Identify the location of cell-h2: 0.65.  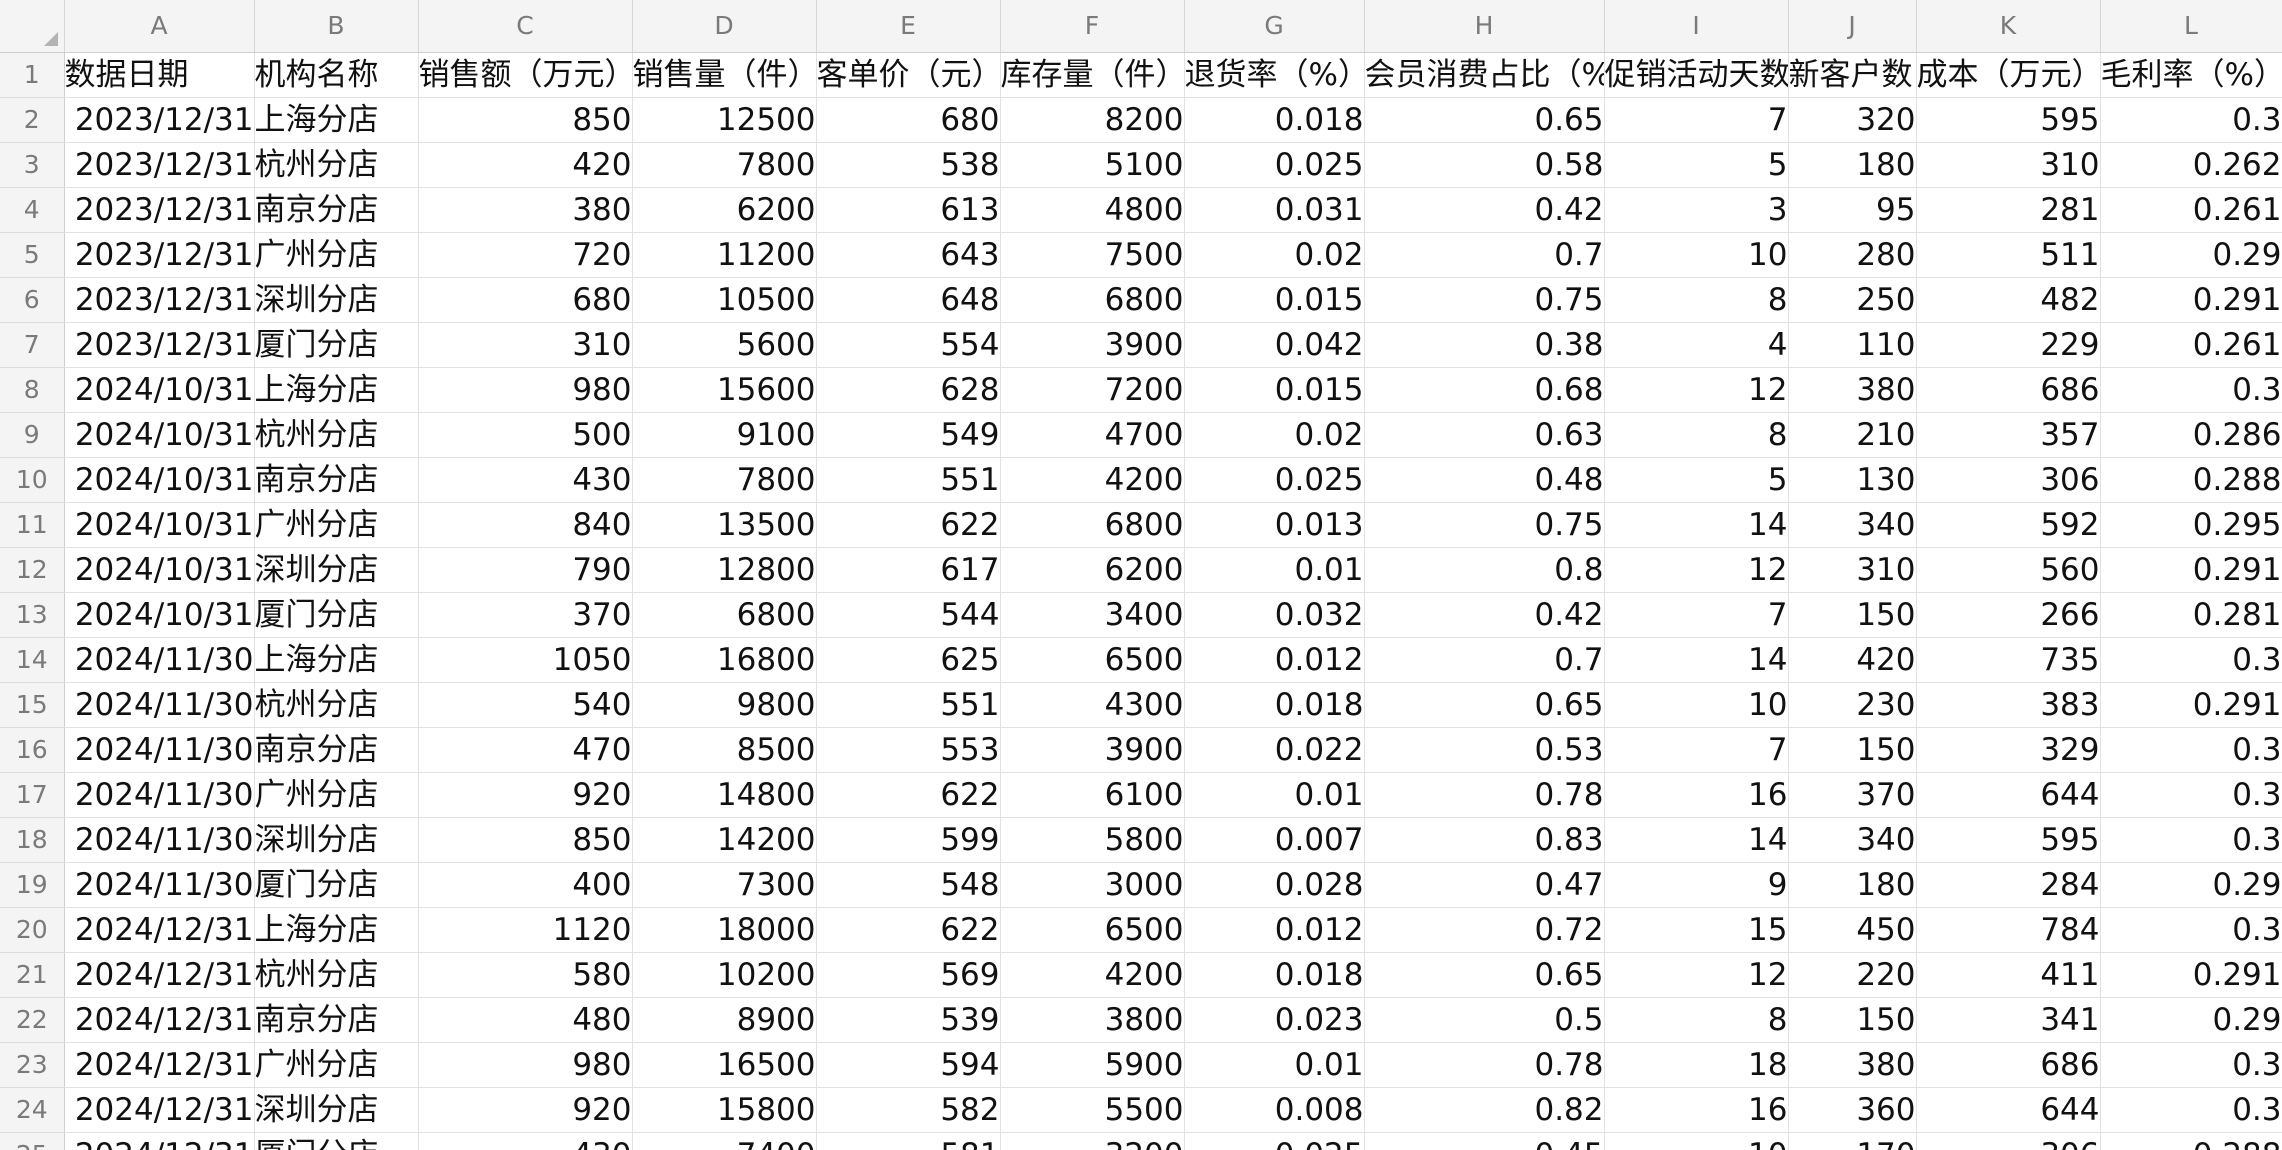
(1484, 120).